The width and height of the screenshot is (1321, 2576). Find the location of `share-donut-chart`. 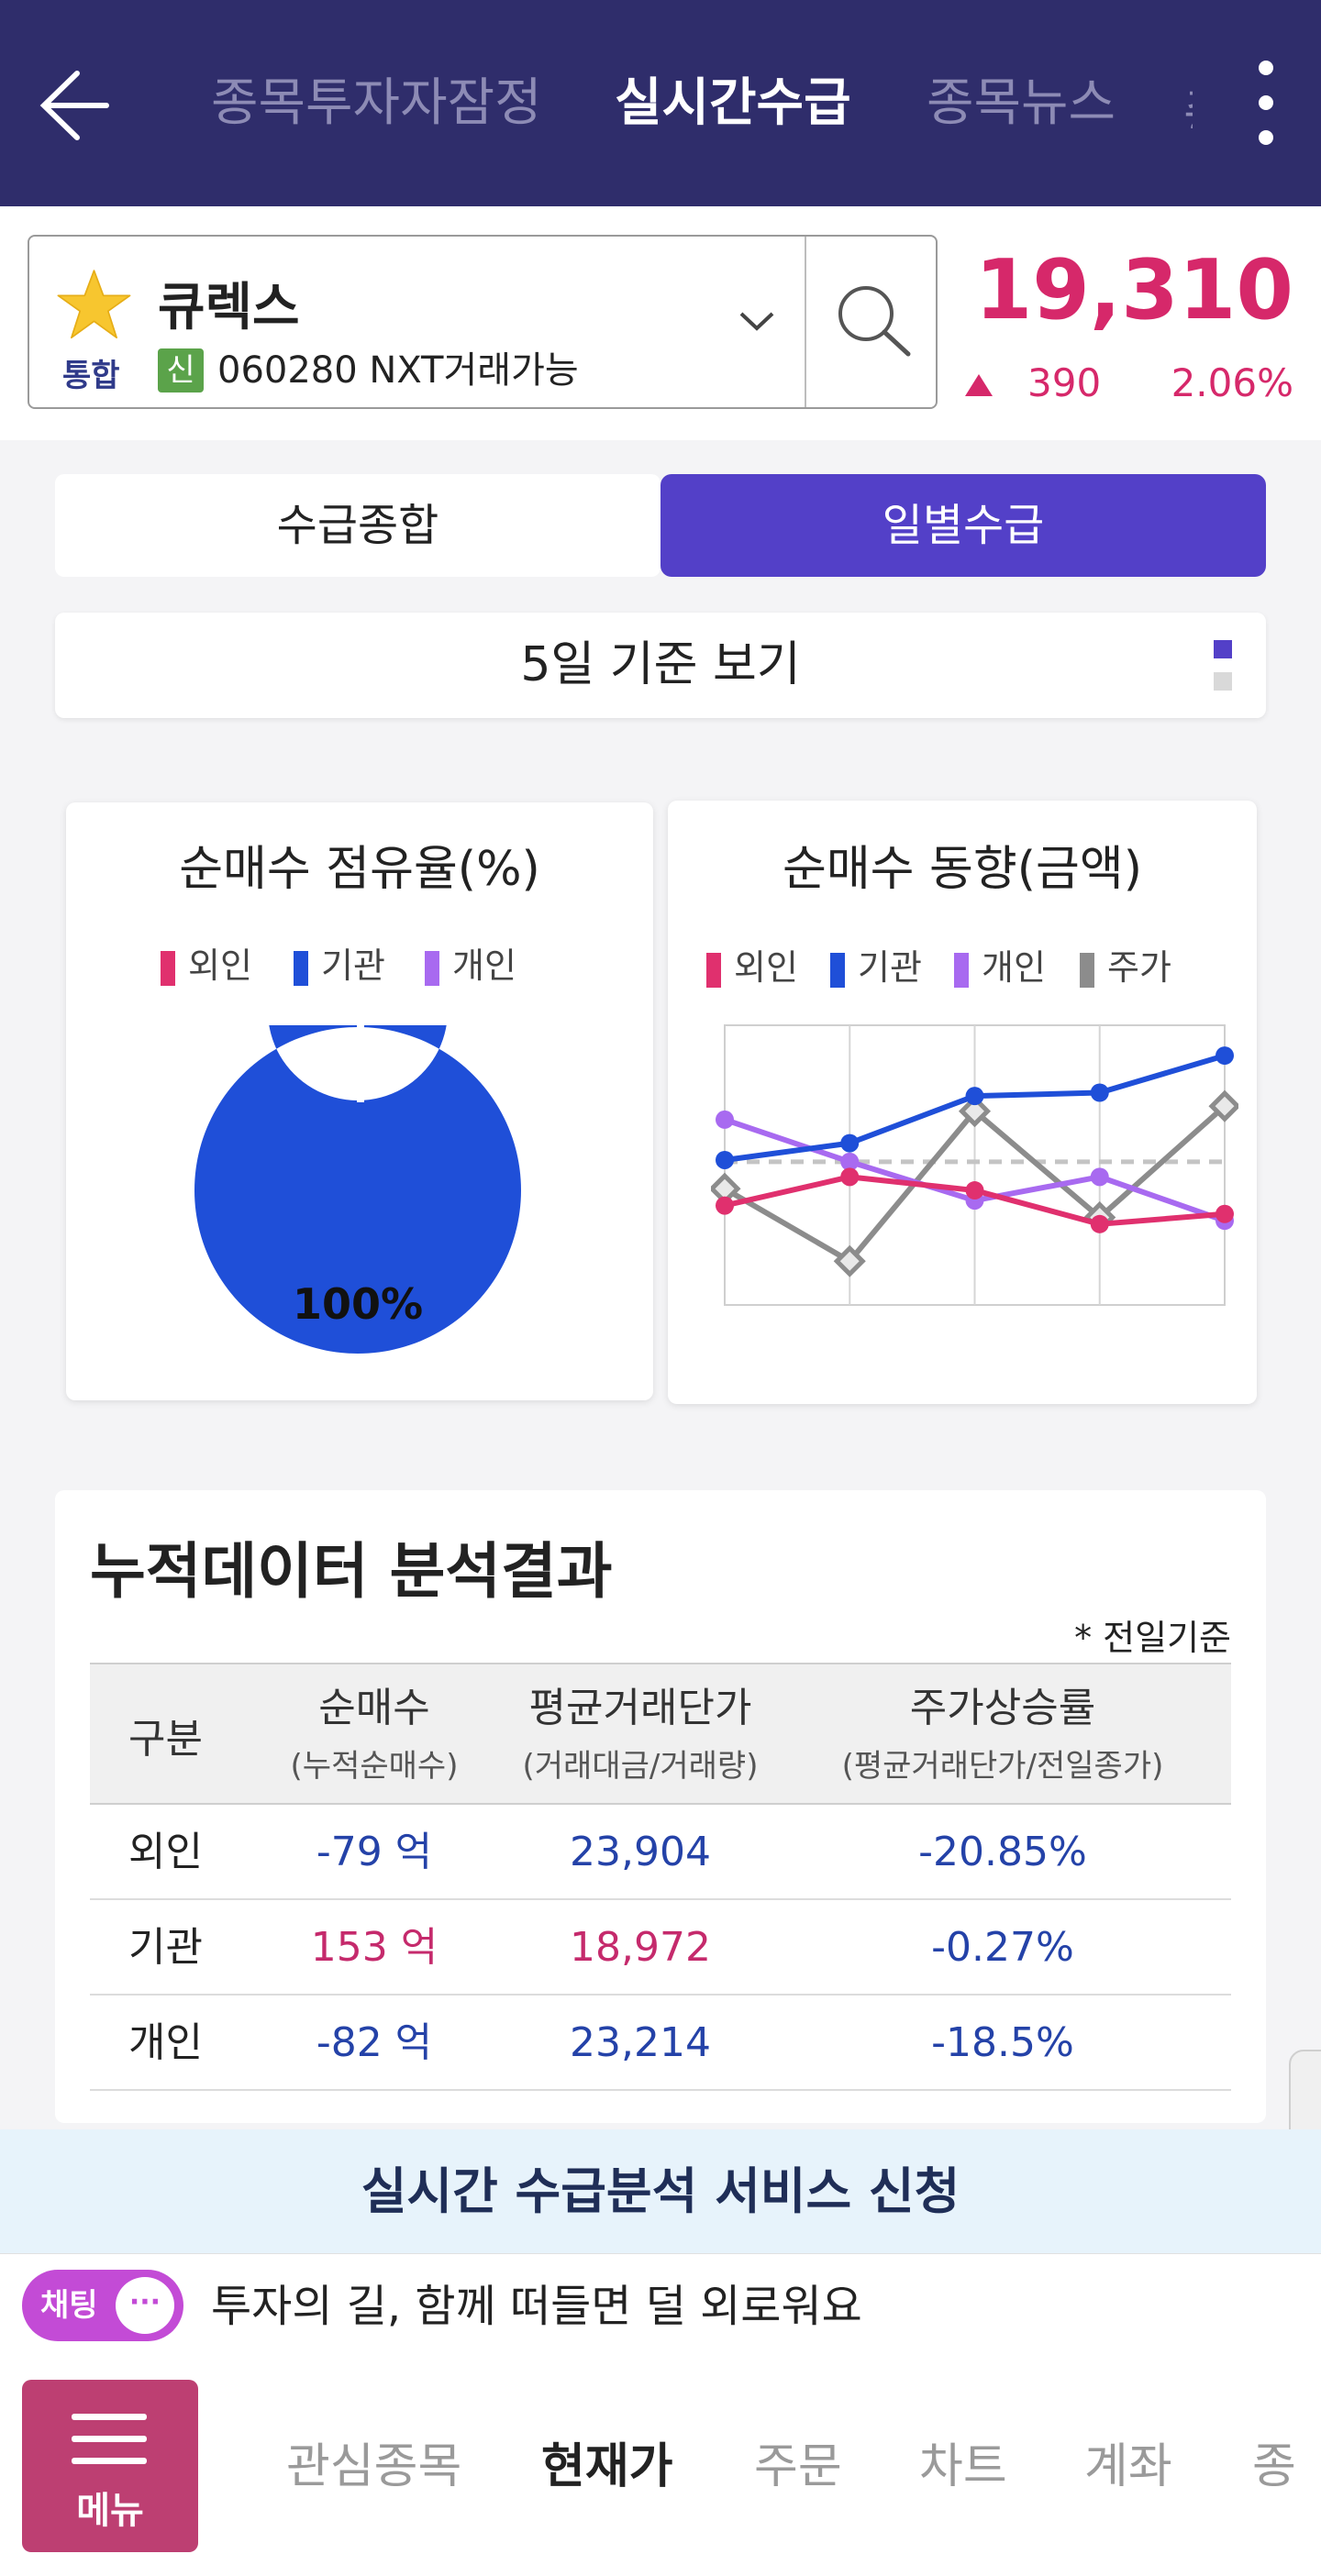

share-donut-chart is located at coordinates (357, 1189).